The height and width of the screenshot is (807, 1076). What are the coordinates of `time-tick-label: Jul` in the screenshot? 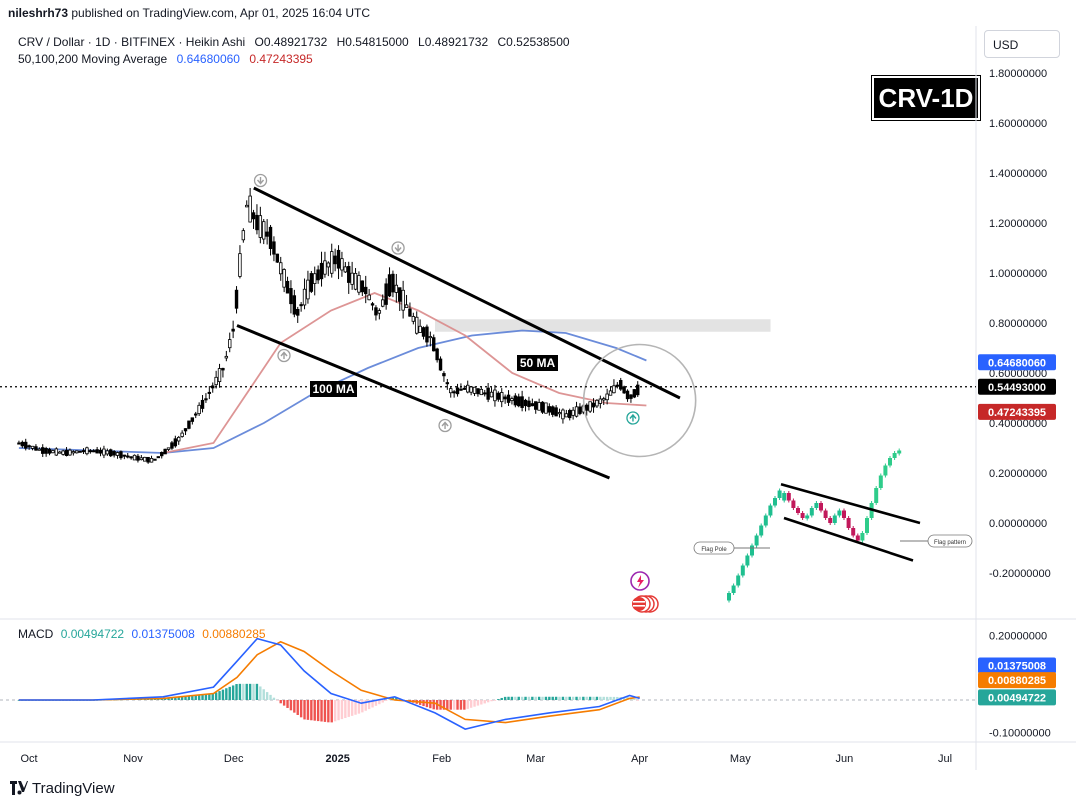 It's located at (945, 759).